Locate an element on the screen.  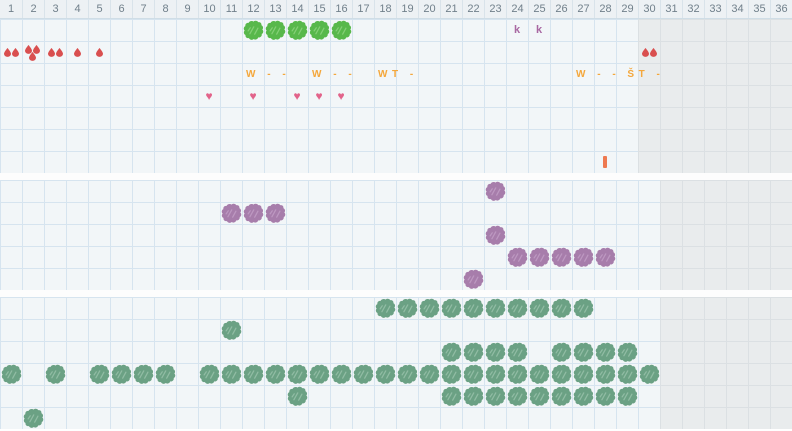
column-header-cell: 26 is located at coordinates (561, 9).